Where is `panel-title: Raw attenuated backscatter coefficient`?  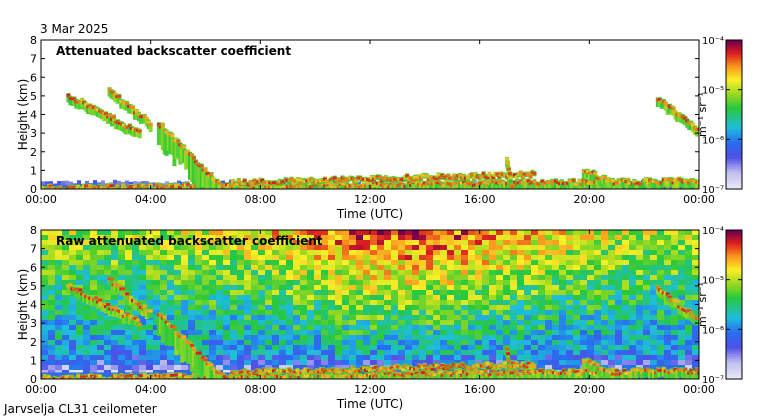
panel-title: Raw attenuated backscatter coefficient is located at coordinates (189, 241).